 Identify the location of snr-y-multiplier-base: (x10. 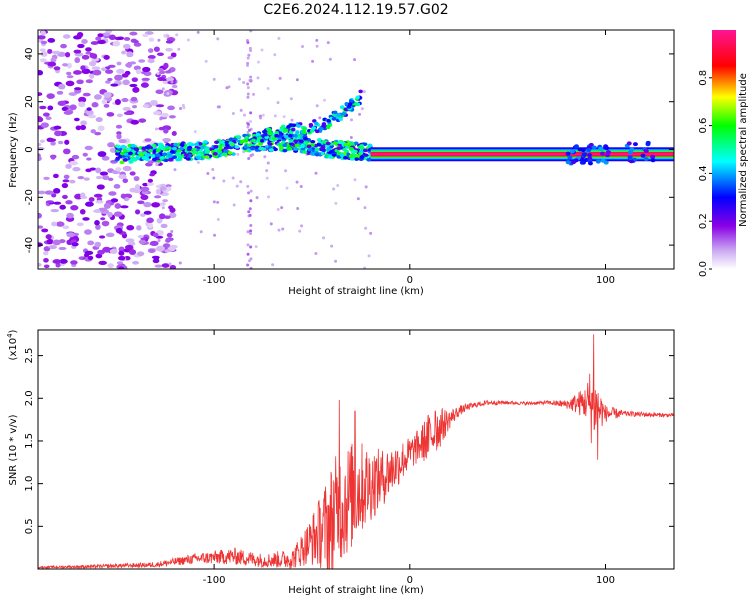
(13, 349).